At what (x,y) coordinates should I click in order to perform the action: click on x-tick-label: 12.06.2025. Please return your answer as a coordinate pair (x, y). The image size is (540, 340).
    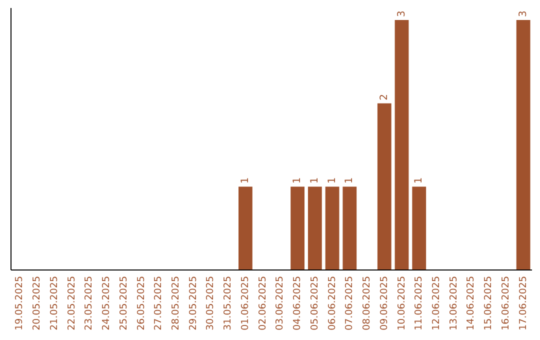
    Looking at the image, I should click on (436, 303).